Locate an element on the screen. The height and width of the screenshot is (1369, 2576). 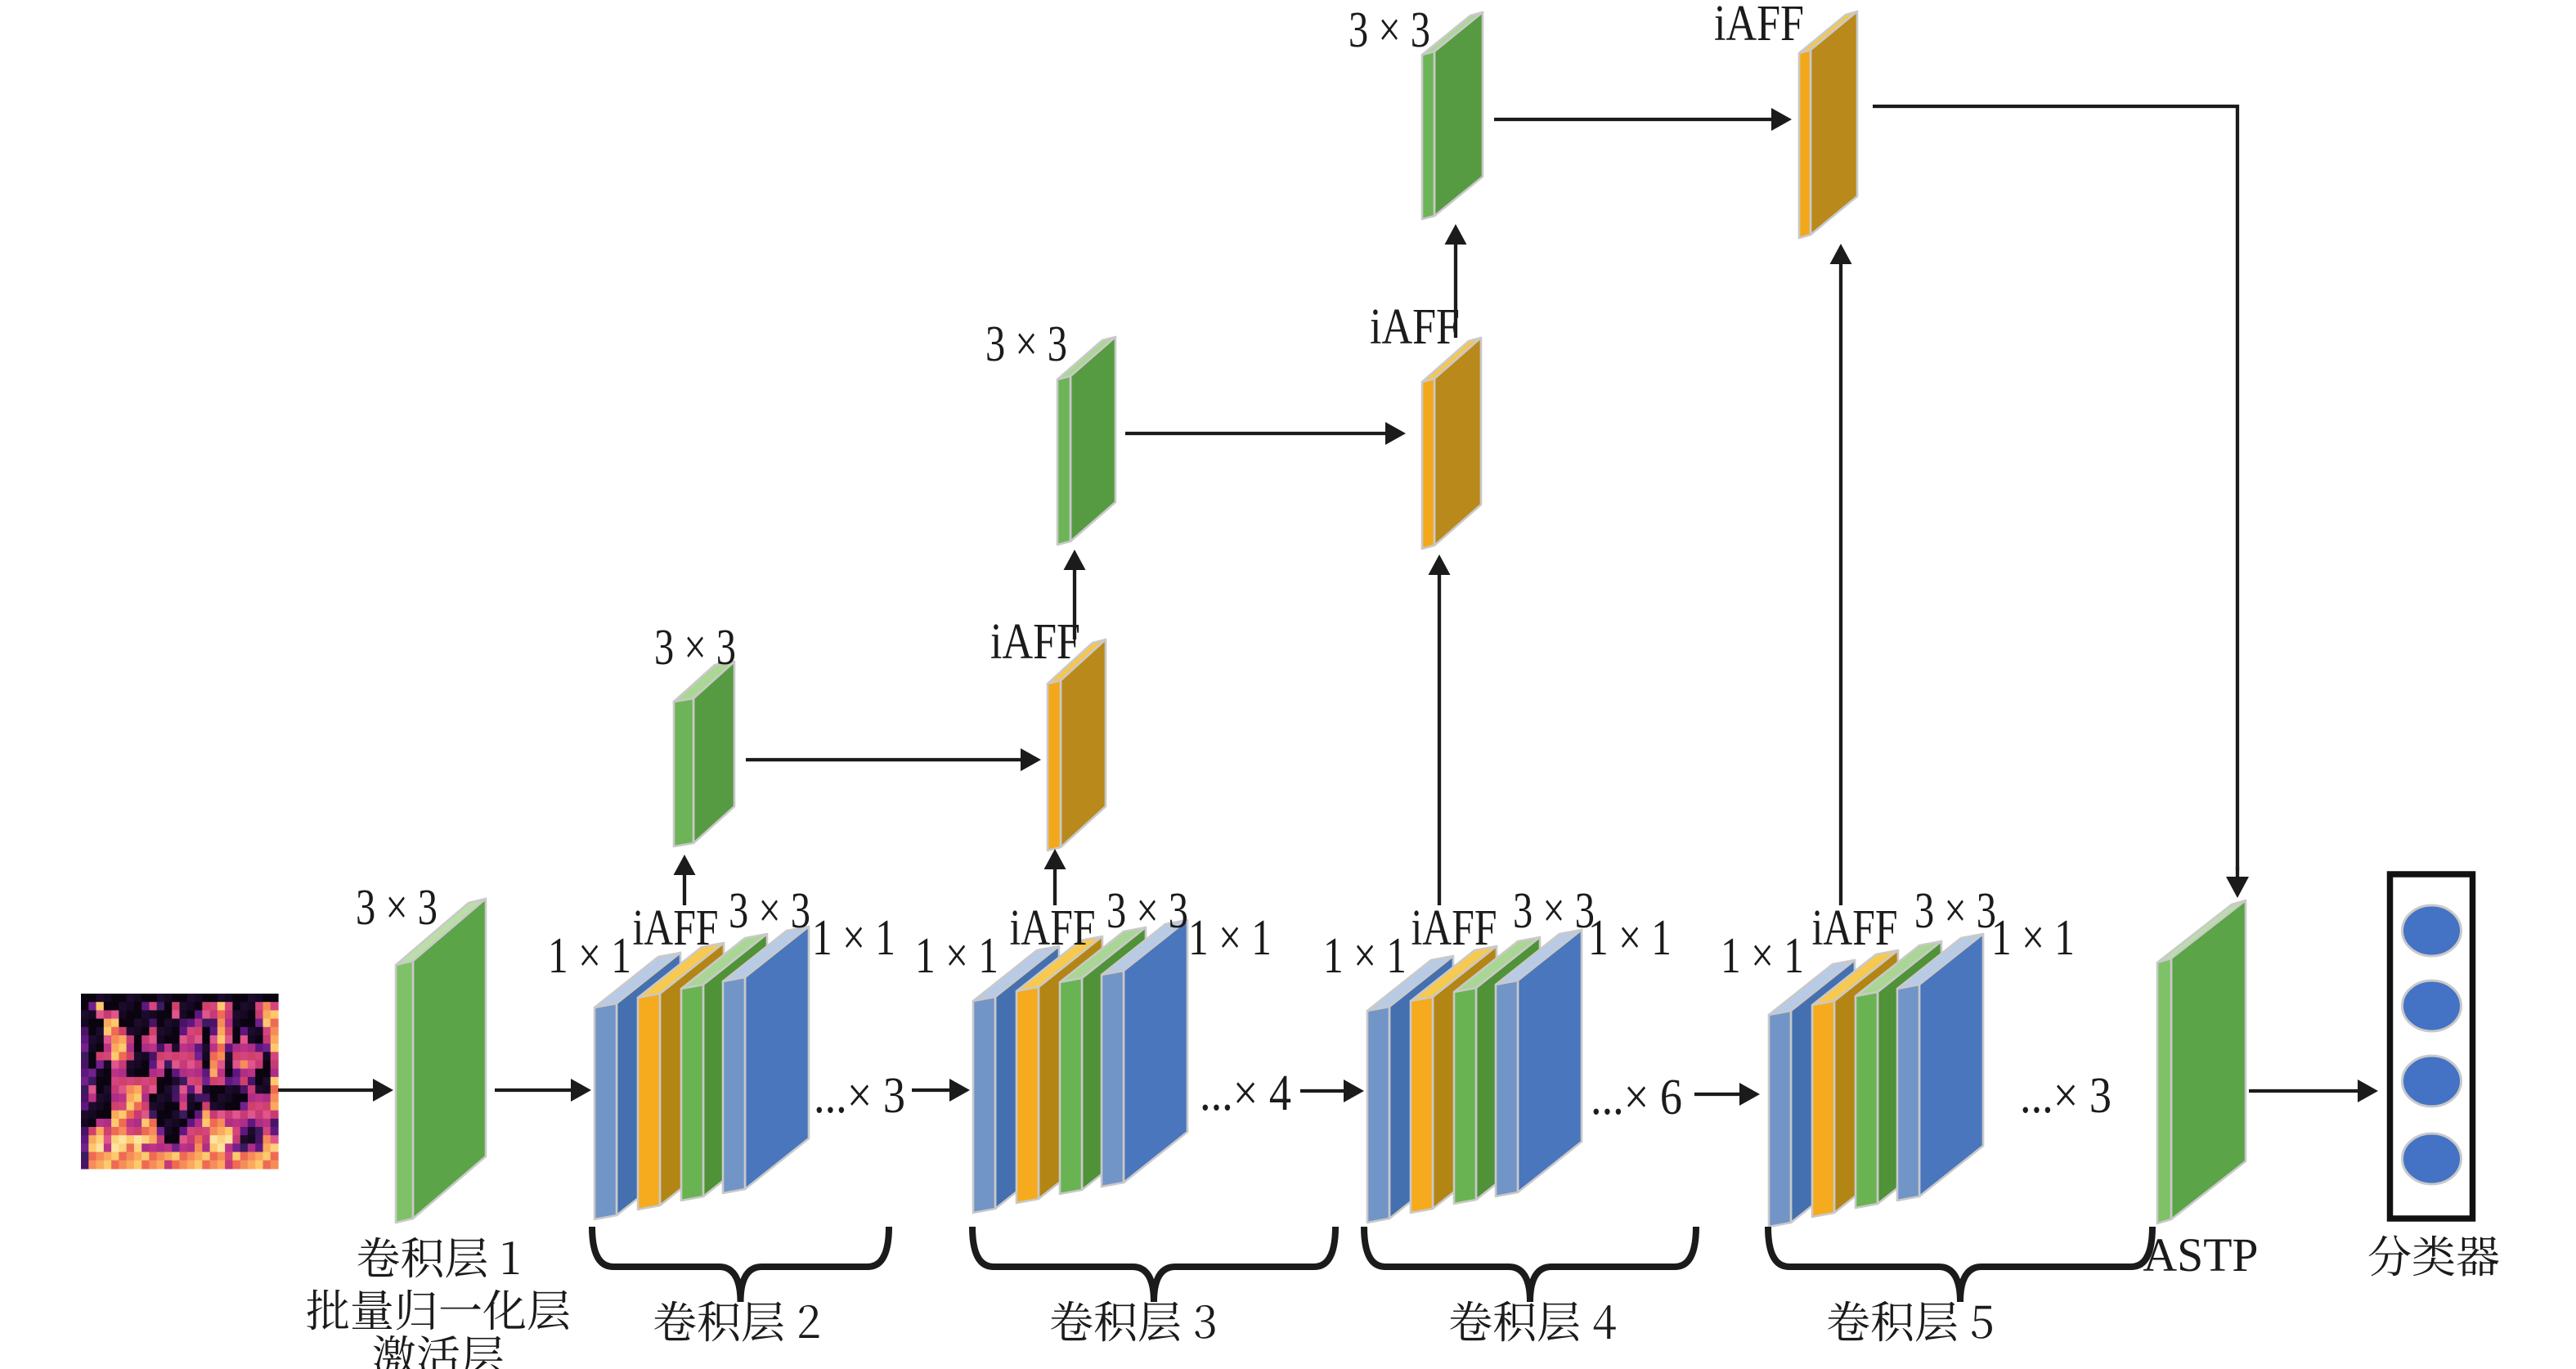
svg-text: ...× 6 is located at coordinates (1636, 1097).